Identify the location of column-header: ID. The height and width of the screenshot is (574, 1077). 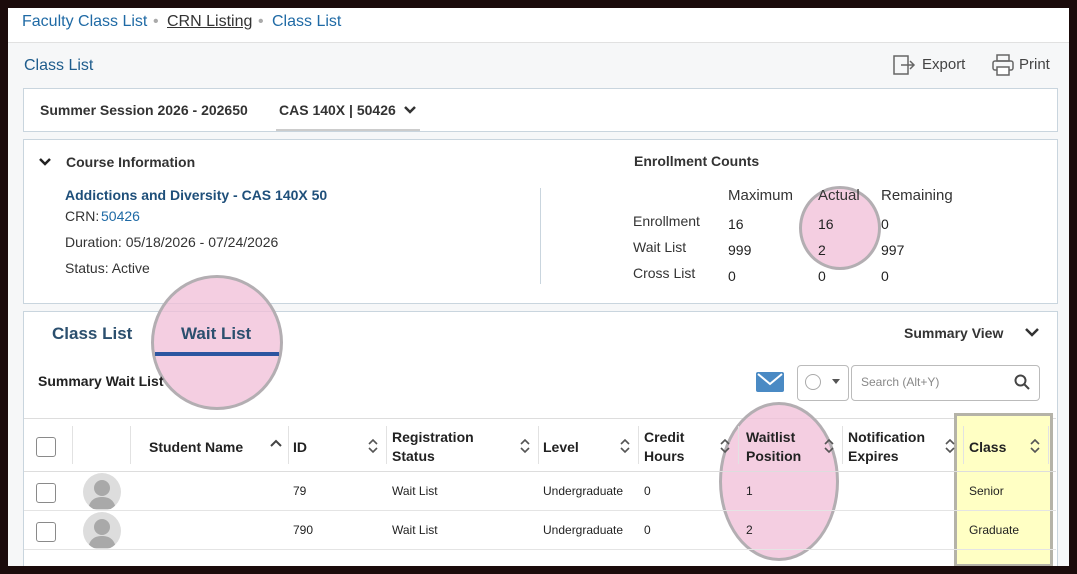
(300, 447).